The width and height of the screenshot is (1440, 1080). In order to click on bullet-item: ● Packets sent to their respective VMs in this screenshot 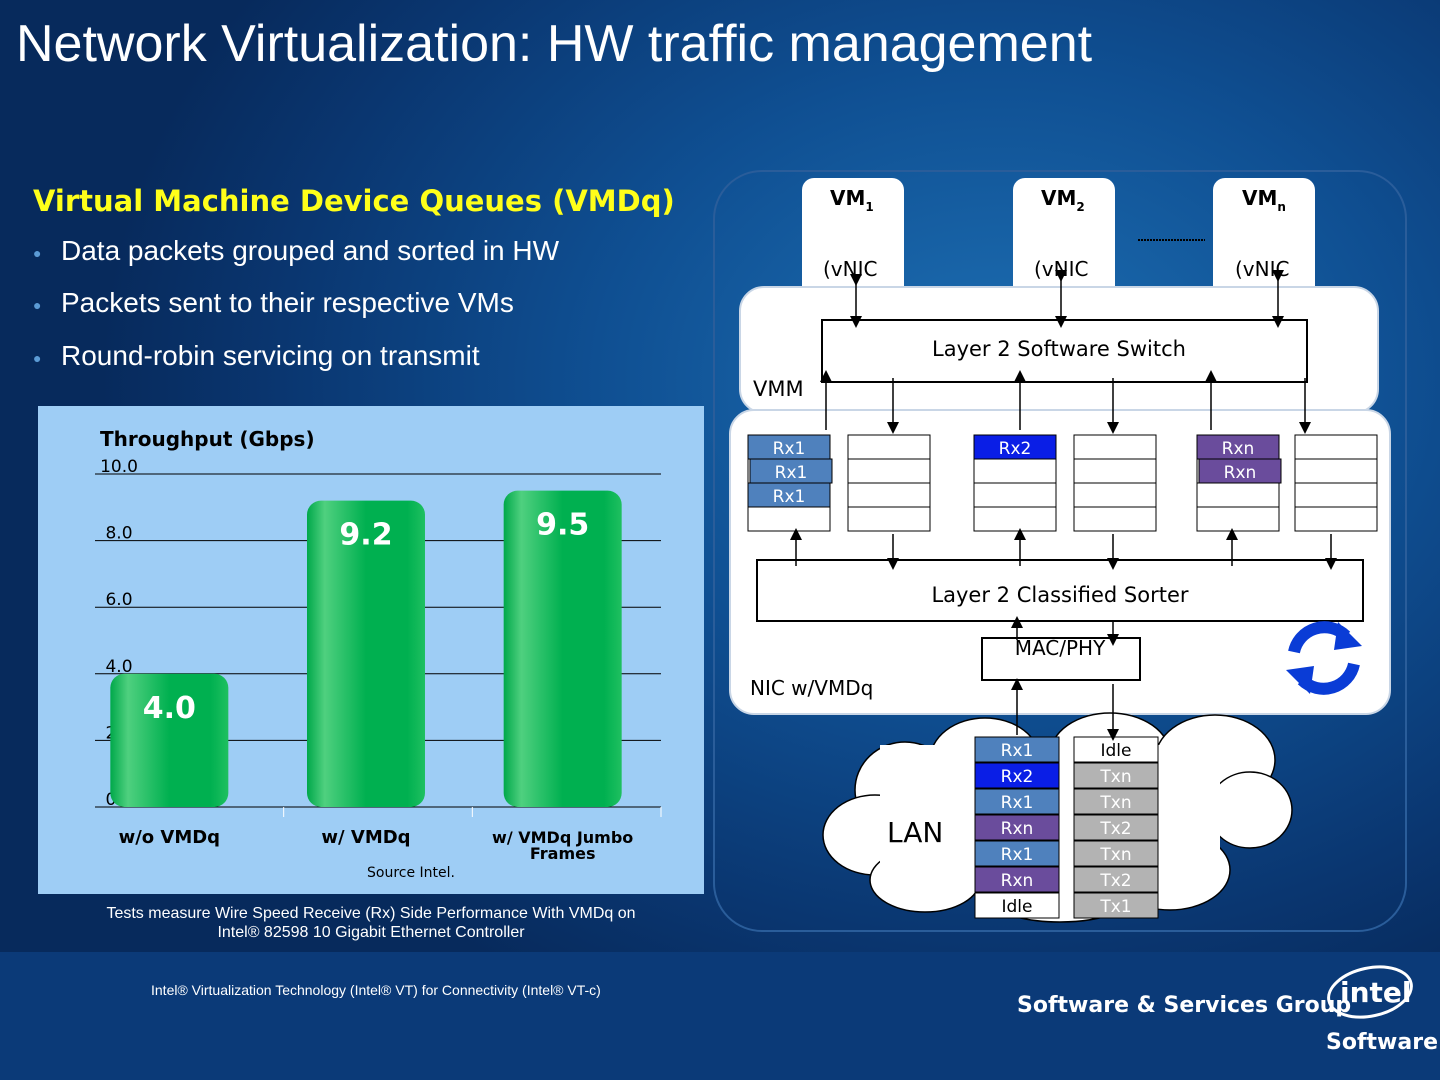, I will do `click(273, 302)`.